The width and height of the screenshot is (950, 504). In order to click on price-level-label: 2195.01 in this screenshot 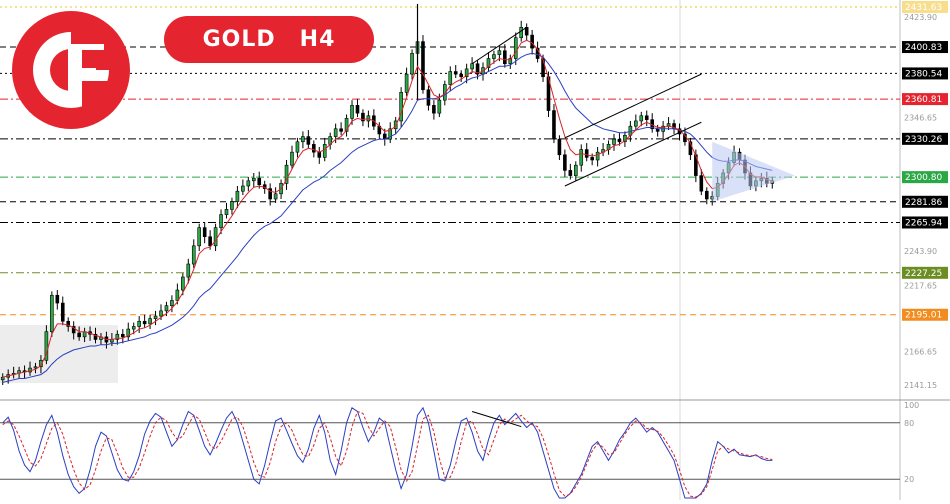, I will do `click(923, 316)`.